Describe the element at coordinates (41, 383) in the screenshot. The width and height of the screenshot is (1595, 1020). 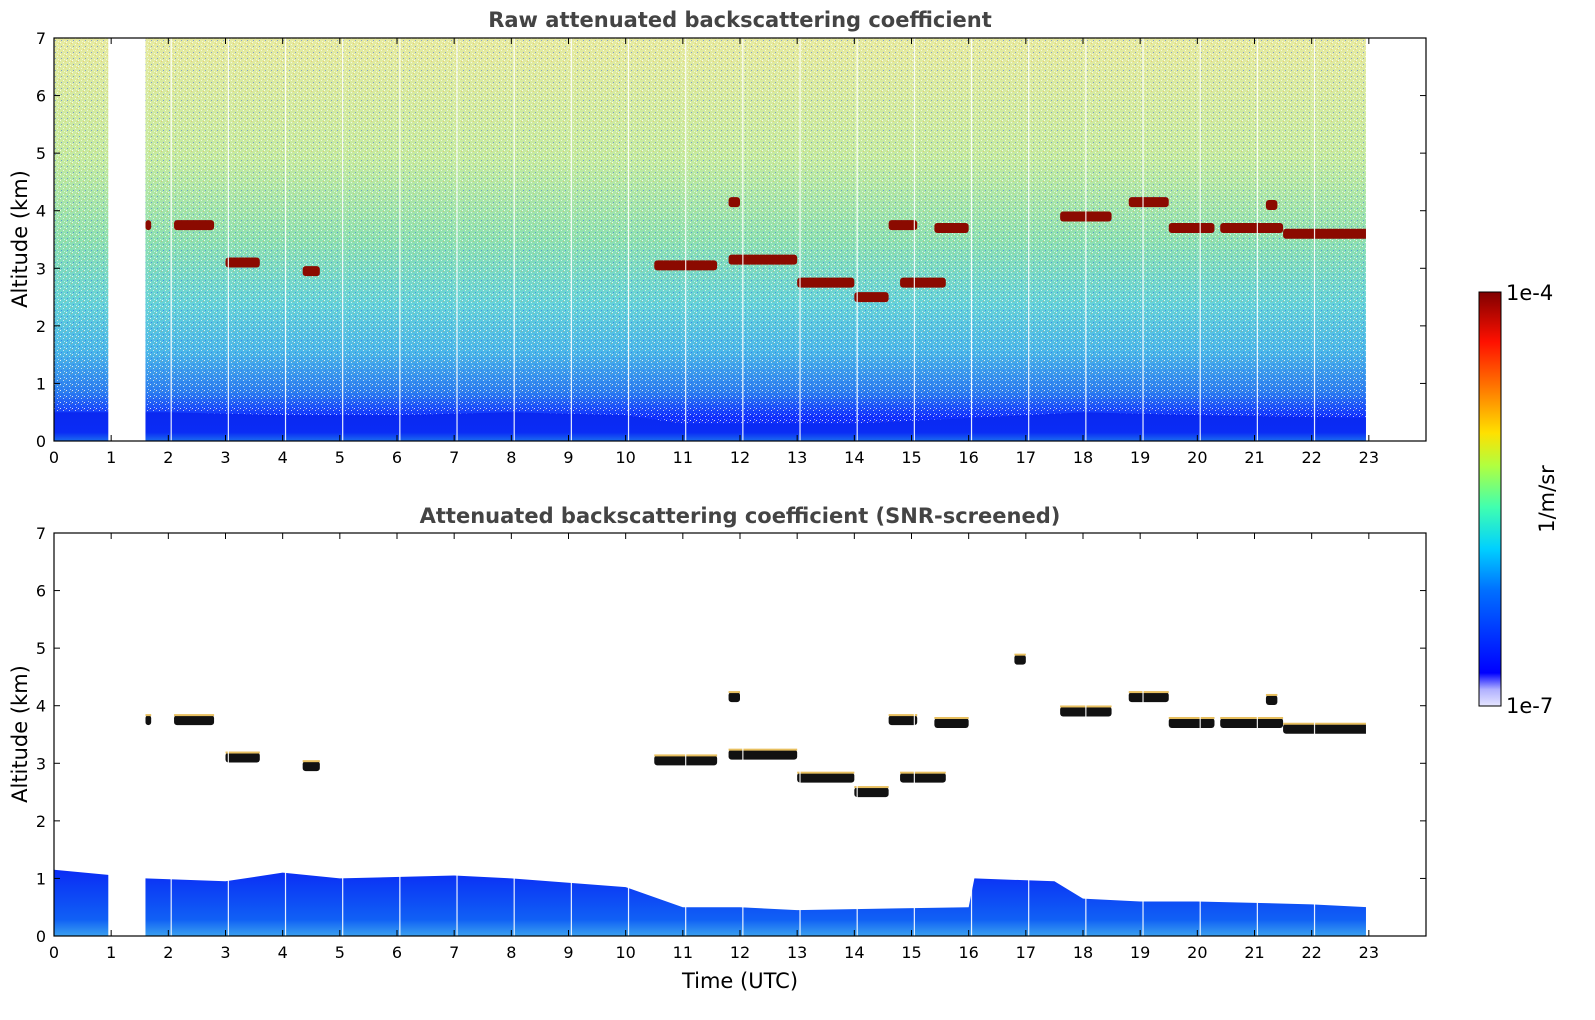
I see `y-tick-label: 1` at that location.